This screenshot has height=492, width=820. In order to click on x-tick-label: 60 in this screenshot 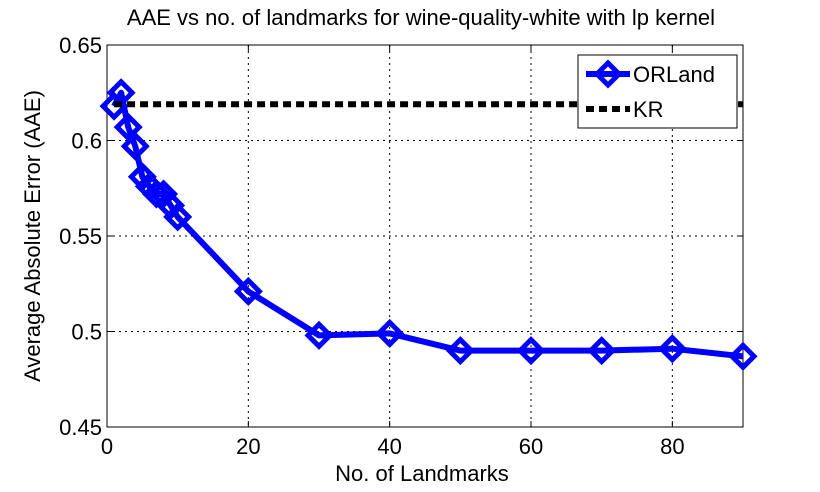, I will do `click(531, 446)`.